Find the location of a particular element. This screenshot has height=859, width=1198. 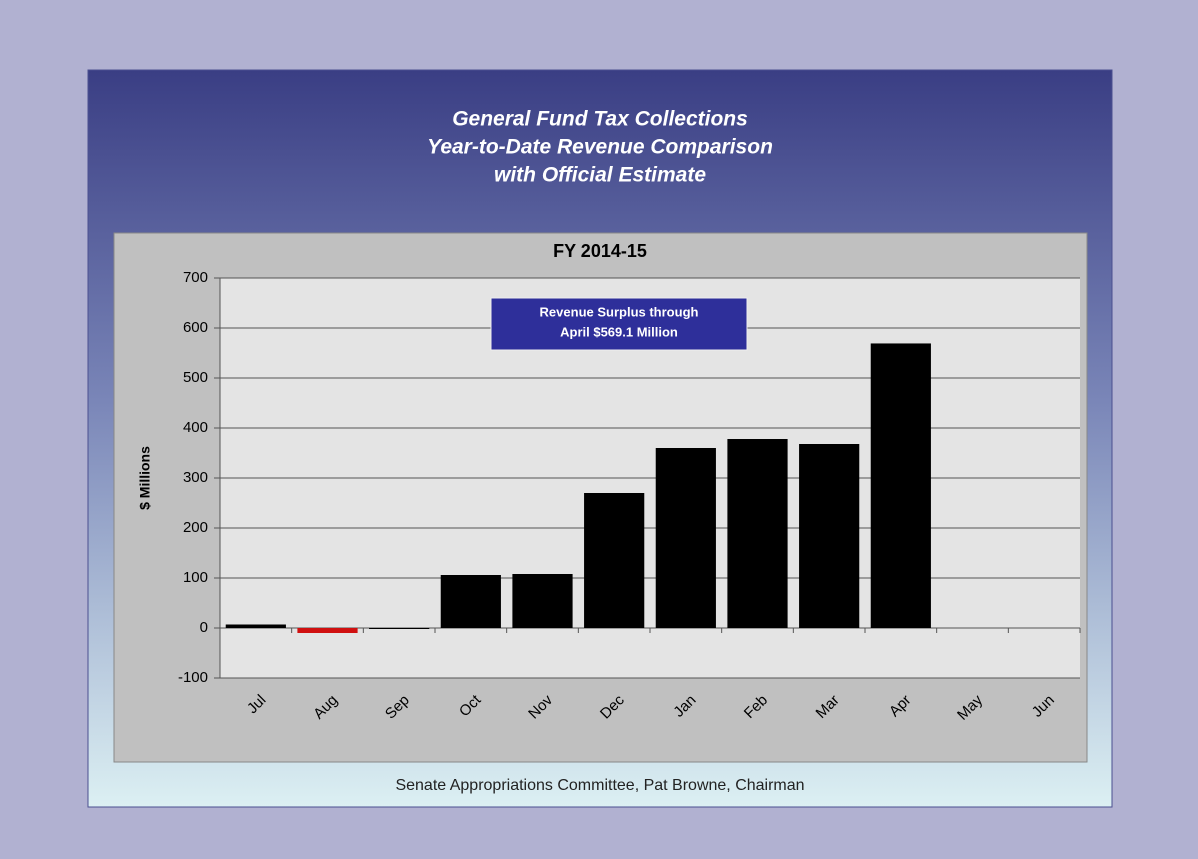

y-tick-label: 300 is located at coordinates (195, 477).